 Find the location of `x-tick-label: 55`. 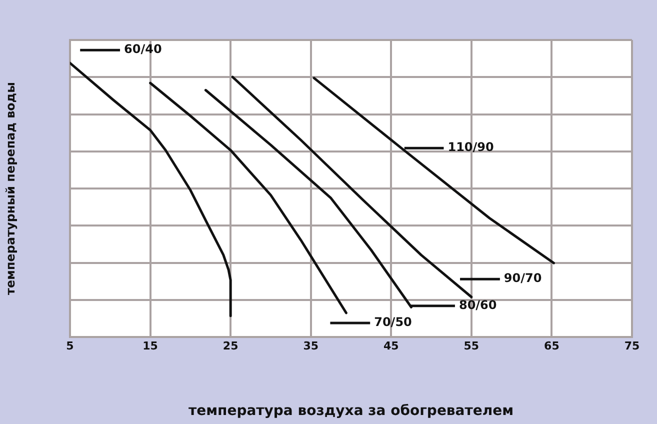

x-tick-label: 55 is located at coordinates (472, 345).